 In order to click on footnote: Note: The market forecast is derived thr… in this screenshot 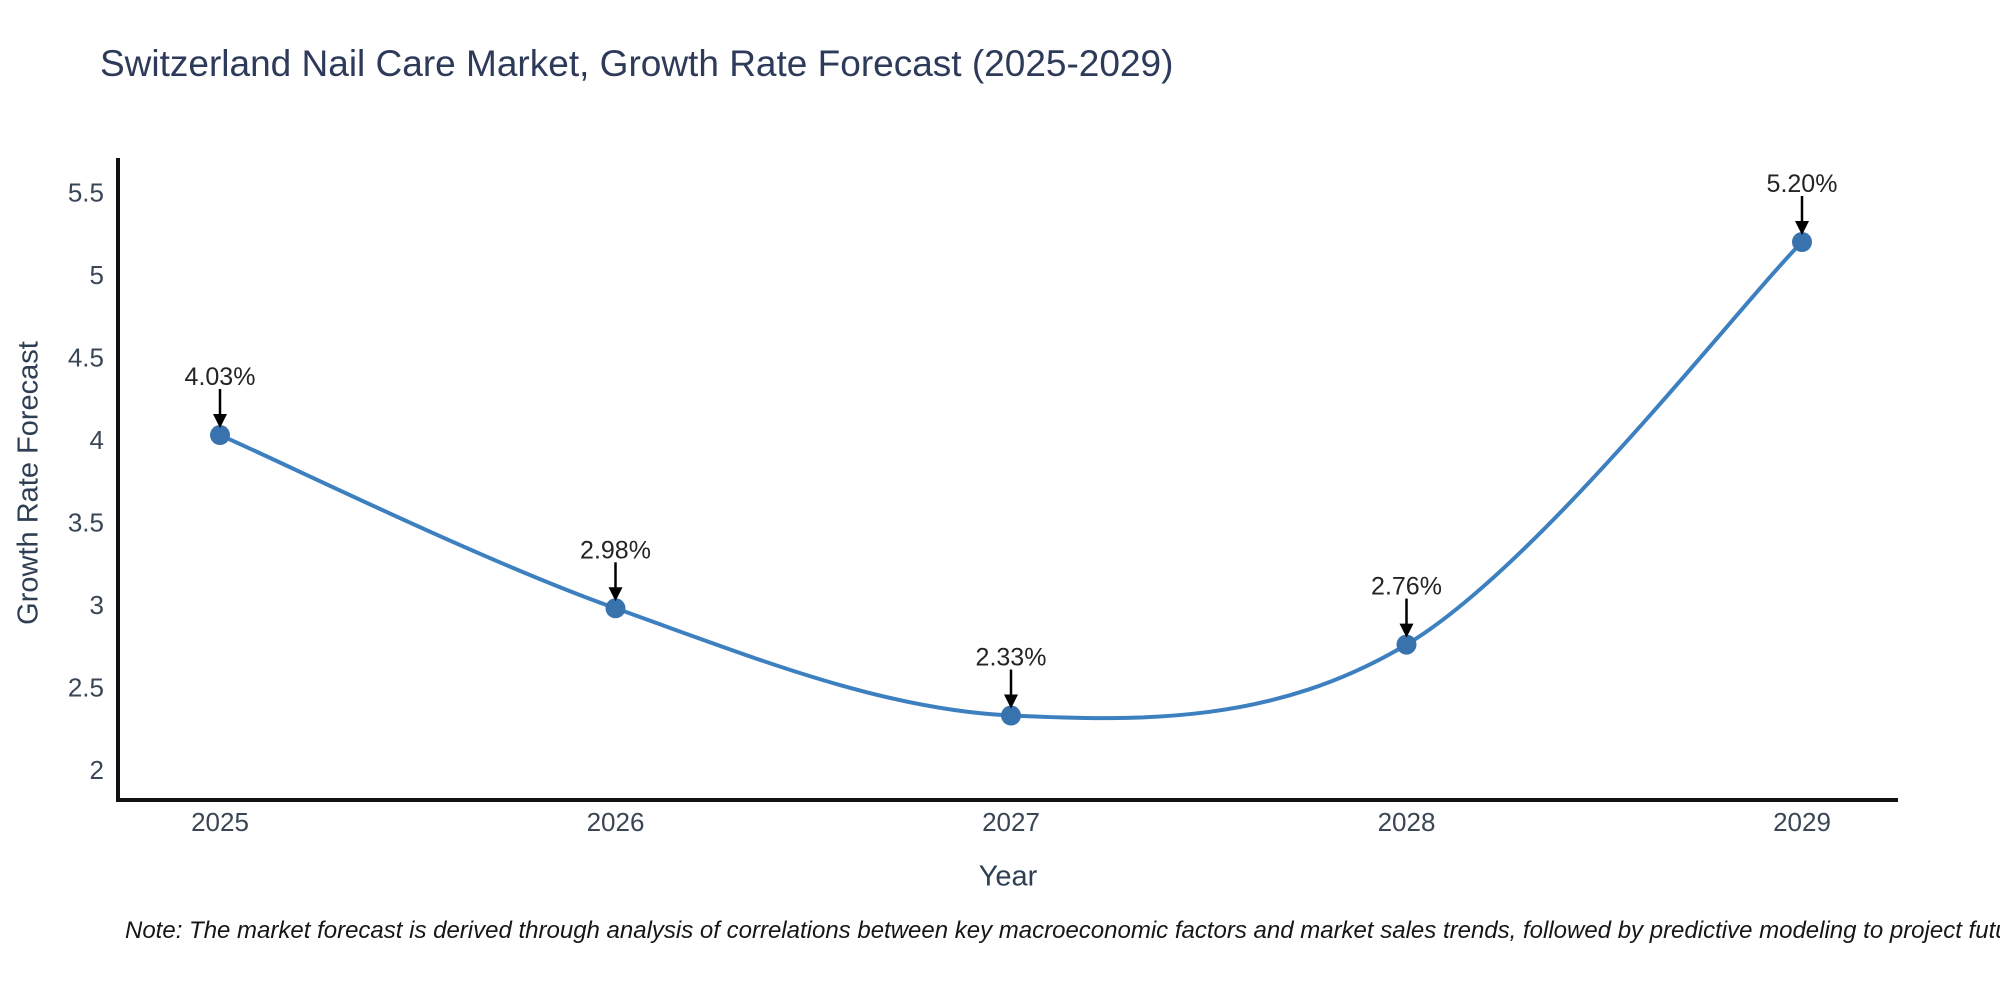, I will do `click(1062, 930)`.